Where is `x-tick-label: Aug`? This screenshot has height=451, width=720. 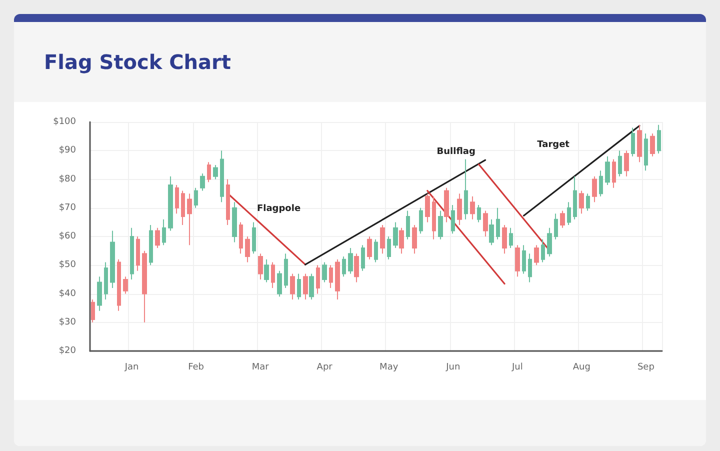 x-tick-label: Aug is located at coordinates (581, 367).